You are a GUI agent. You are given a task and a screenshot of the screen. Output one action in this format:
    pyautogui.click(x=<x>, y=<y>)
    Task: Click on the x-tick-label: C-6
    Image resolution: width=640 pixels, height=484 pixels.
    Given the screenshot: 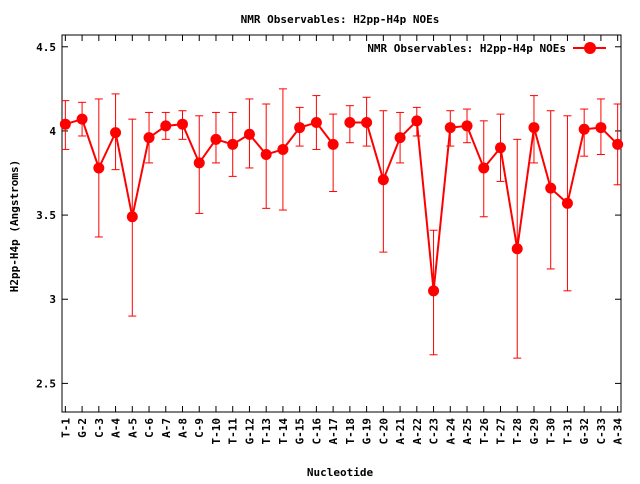 What is the action you would take?
    pyautogui.click(x=149, y=428)
    